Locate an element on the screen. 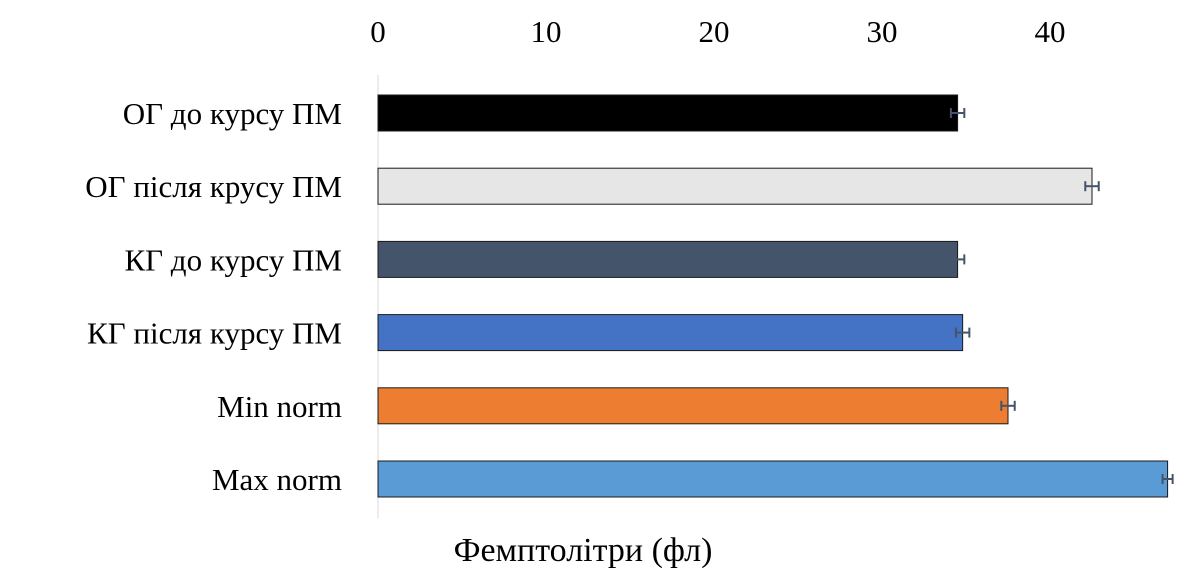  x-tick-label: 40 is located at coordinates (1050, 31).